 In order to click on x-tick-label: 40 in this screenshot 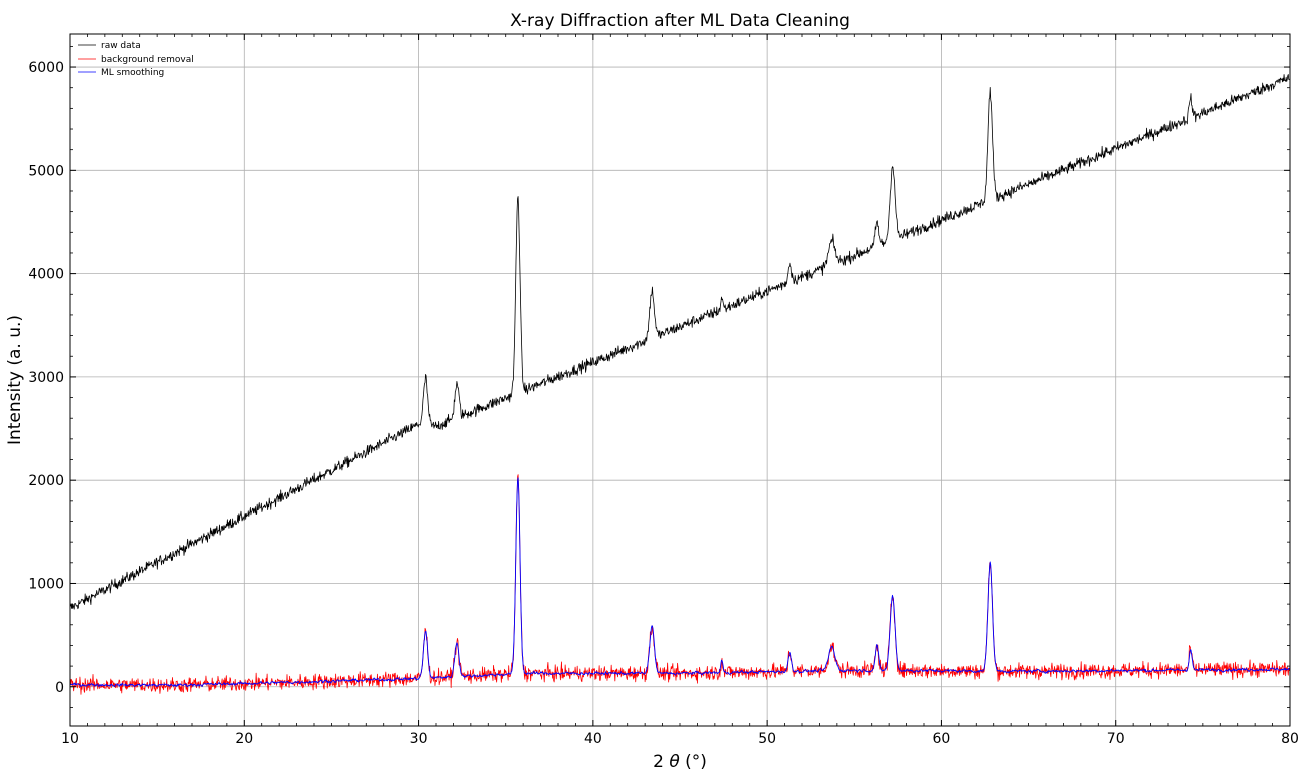, I will do `click(593, 739)`.